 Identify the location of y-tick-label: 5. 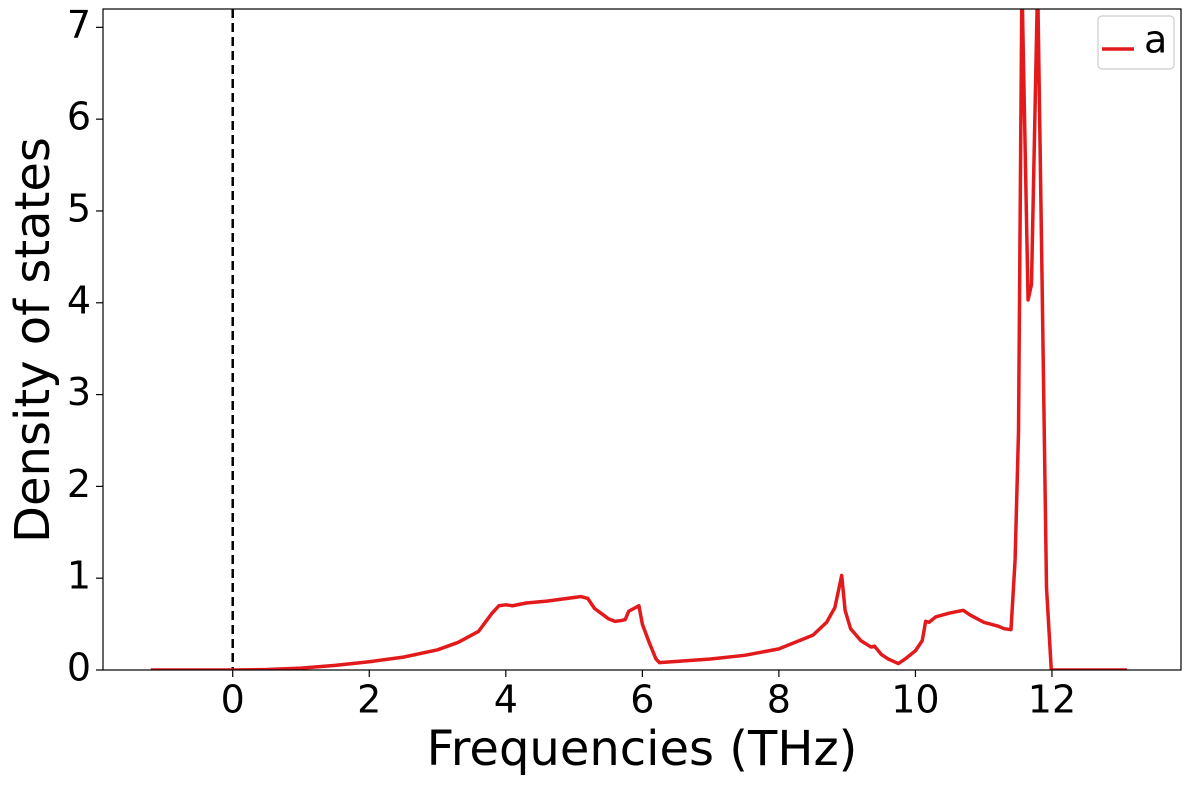
(79, 208).